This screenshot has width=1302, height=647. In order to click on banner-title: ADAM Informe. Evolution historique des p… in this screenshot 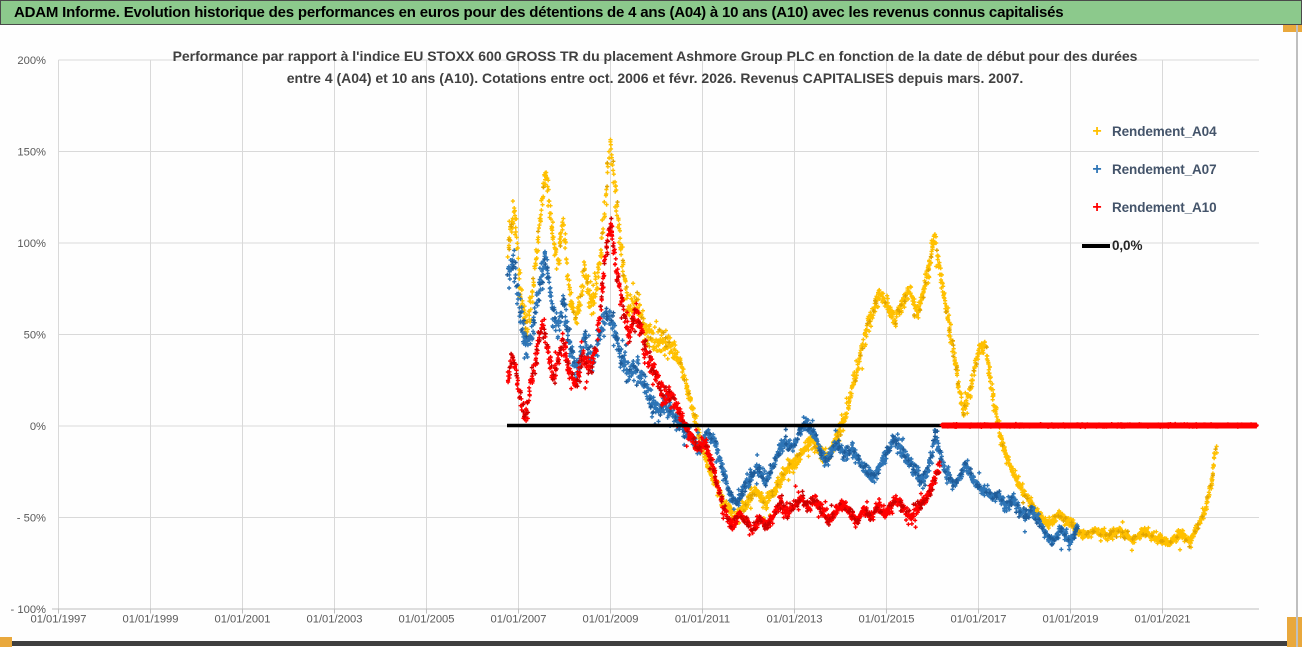, I will do `click(651, 12)`.